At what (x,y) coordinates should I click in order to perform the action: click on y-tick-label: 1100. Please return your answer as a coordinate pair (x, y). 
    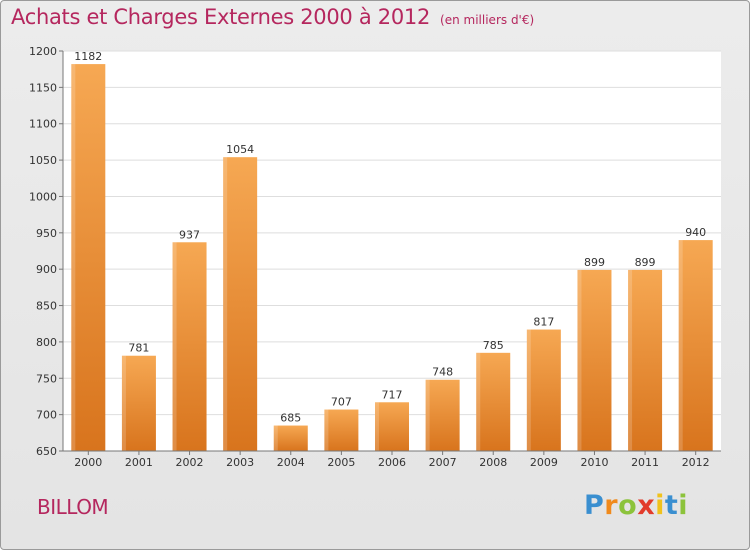
    Looking at the image, I should click on (43, 124).